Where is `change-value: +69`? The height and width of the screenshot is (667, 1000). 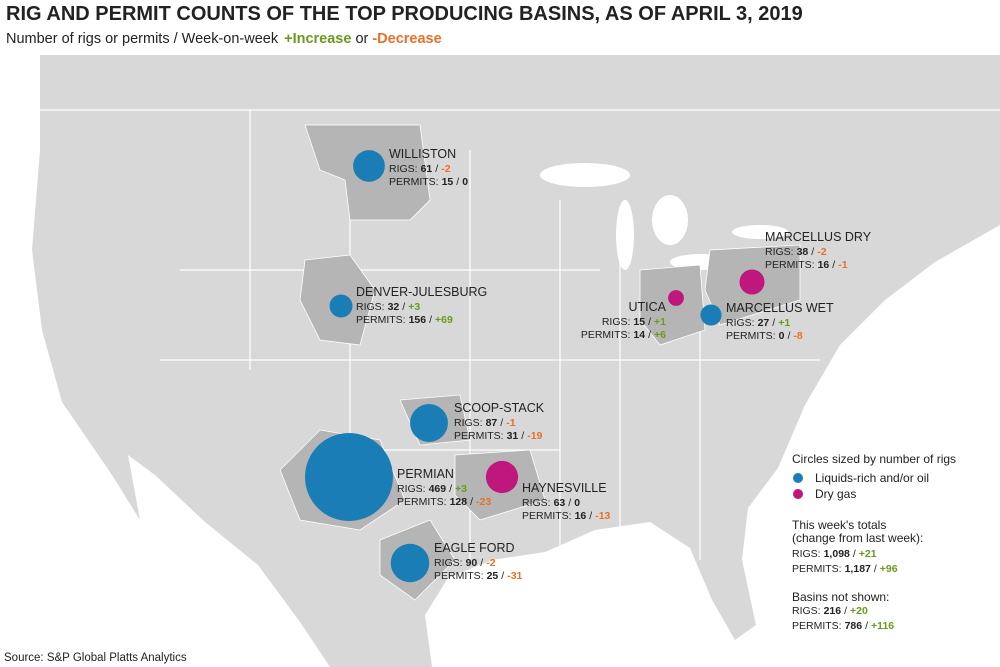
change-value: +69 is located at coordinates (444, 320).